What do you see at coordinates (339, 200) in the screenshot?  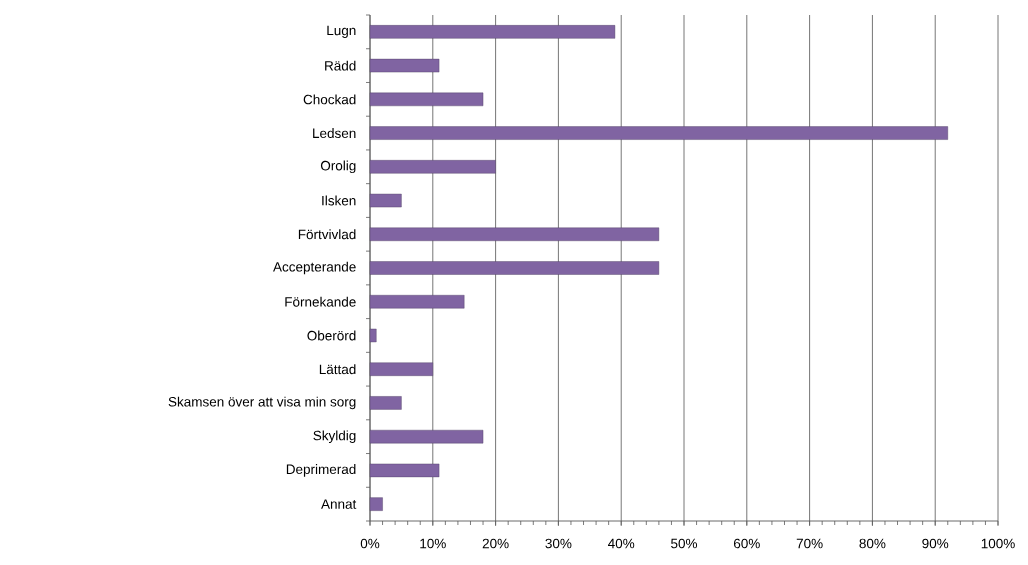 I see `y-tick-label: Ilsken` at bounding box center [339, 200].